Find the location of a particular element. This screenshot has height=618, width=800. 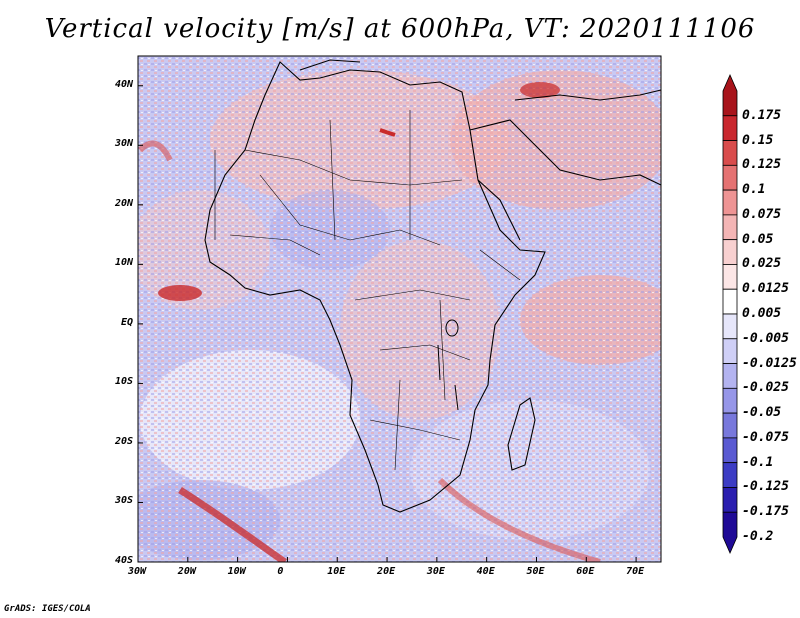

colorbar-label: -0.125 is located at coordinates (765, 487).